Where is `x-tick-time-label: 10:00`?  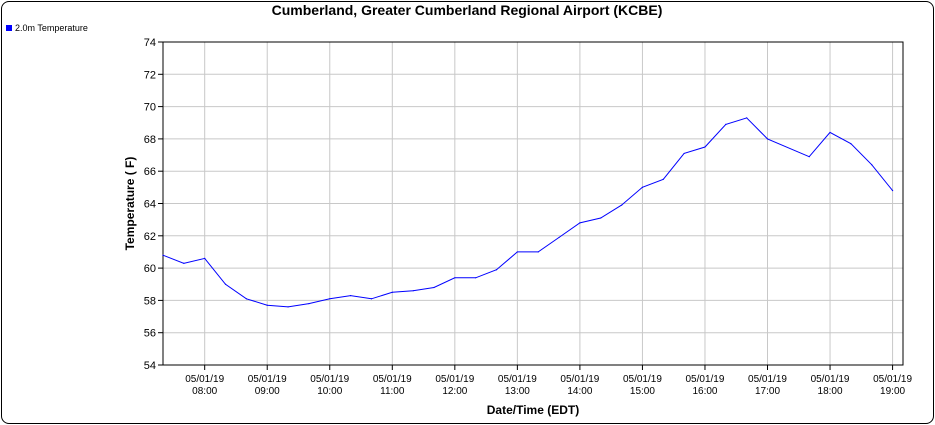 x-tick-time-label: 10:00 is located at coordinates (329, 391).